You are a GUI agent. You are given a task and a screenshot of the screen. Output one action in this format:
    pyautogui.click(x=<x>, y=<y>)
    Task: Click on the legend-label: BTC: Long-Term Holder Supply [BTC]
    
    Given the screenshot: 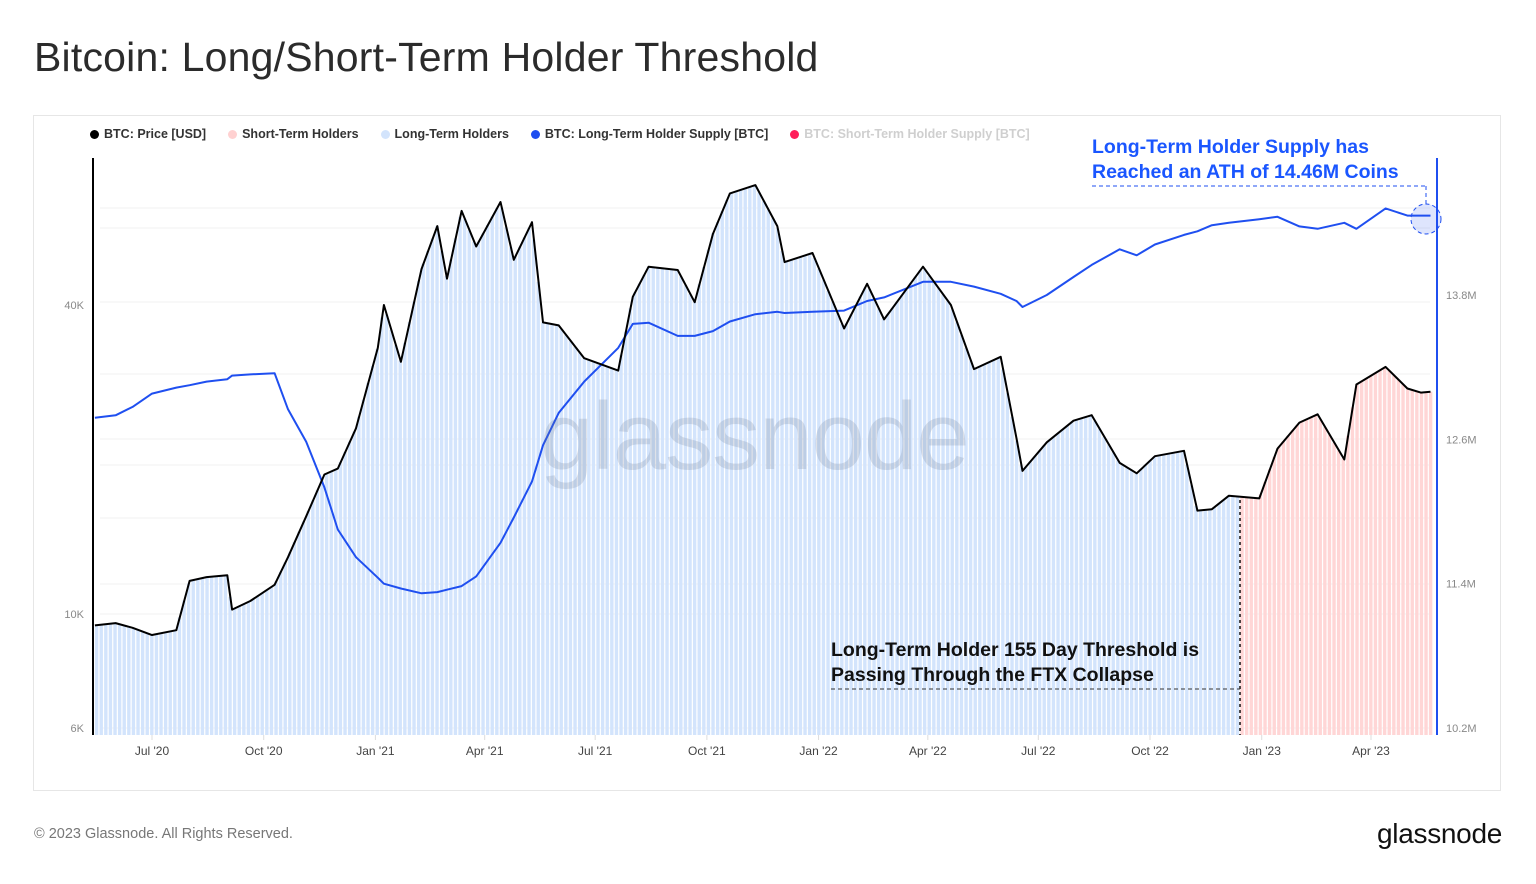 What is the action you would take?
    pyautogui.click(x=656, y=134)
    